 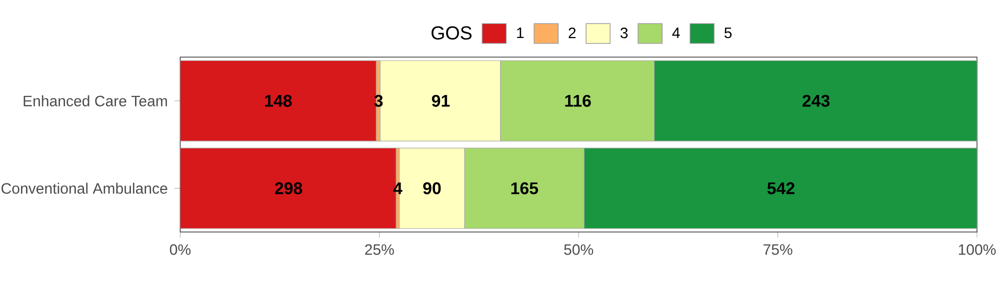 I want to click on x-tick-label: 50%, so click(x=579, y=249).